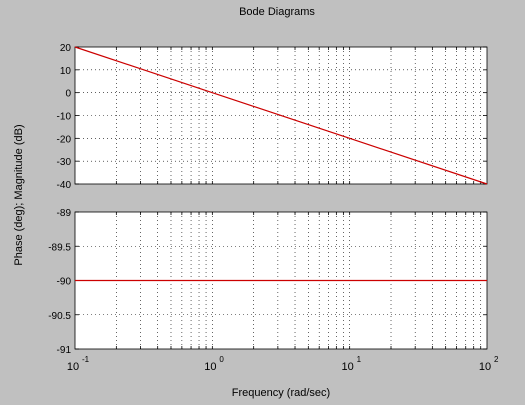  I want to click on y-tick-label: -10, so click(64, 117).